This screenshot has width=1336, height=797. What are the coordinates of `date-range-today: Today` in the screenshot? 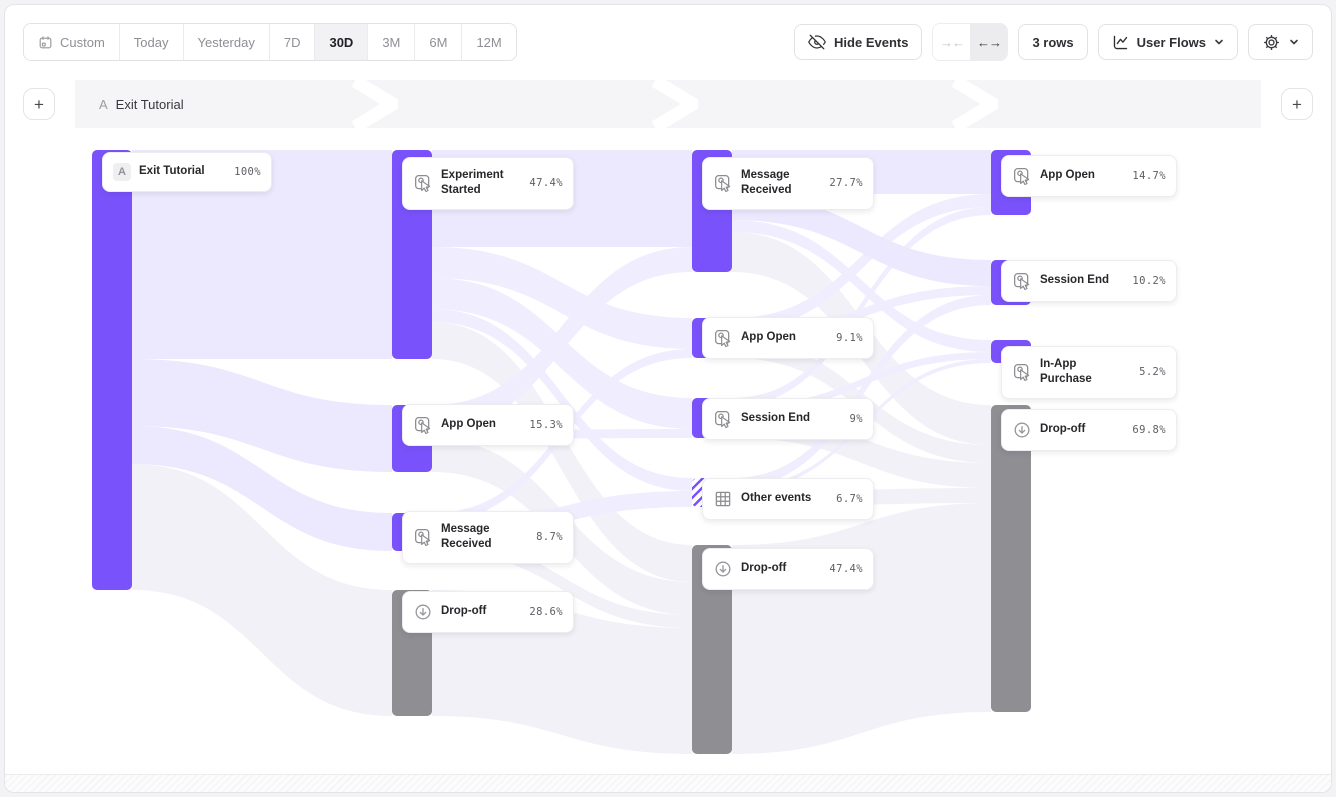 It's located at (150, 42).